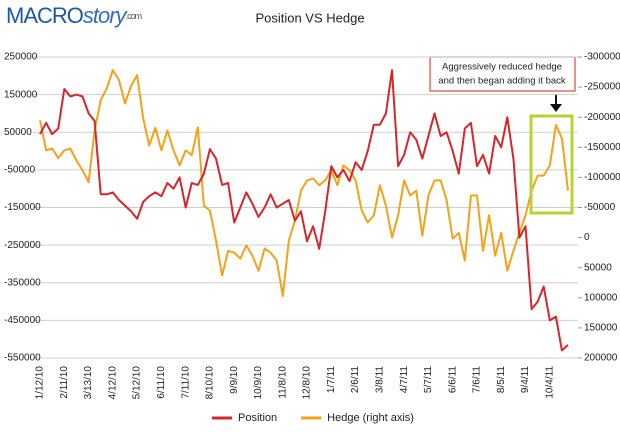  I want to click on x-tick-label: 12/8/10, so click(307, 383).